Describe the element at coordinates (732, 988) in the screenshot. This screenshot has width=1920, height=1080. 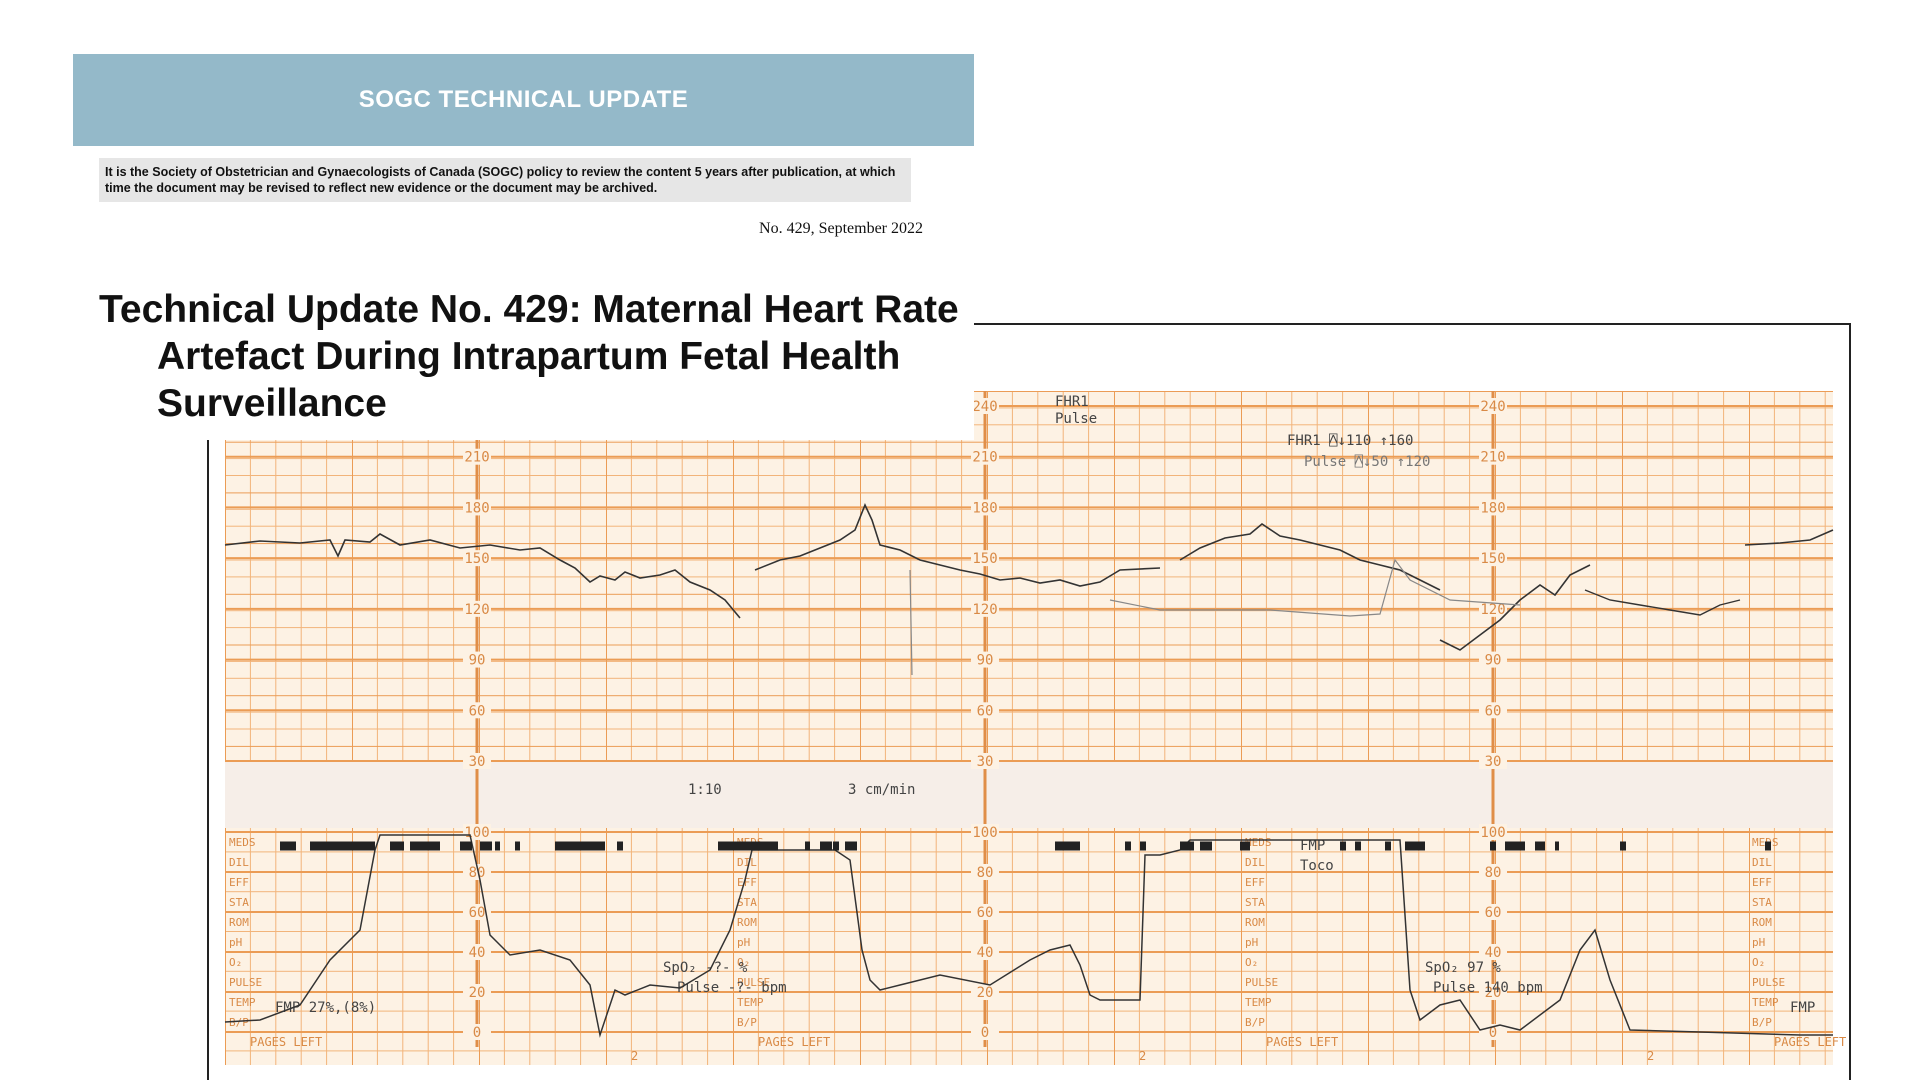
I see `pulse-label: Pulse -?- bpm` at that location.